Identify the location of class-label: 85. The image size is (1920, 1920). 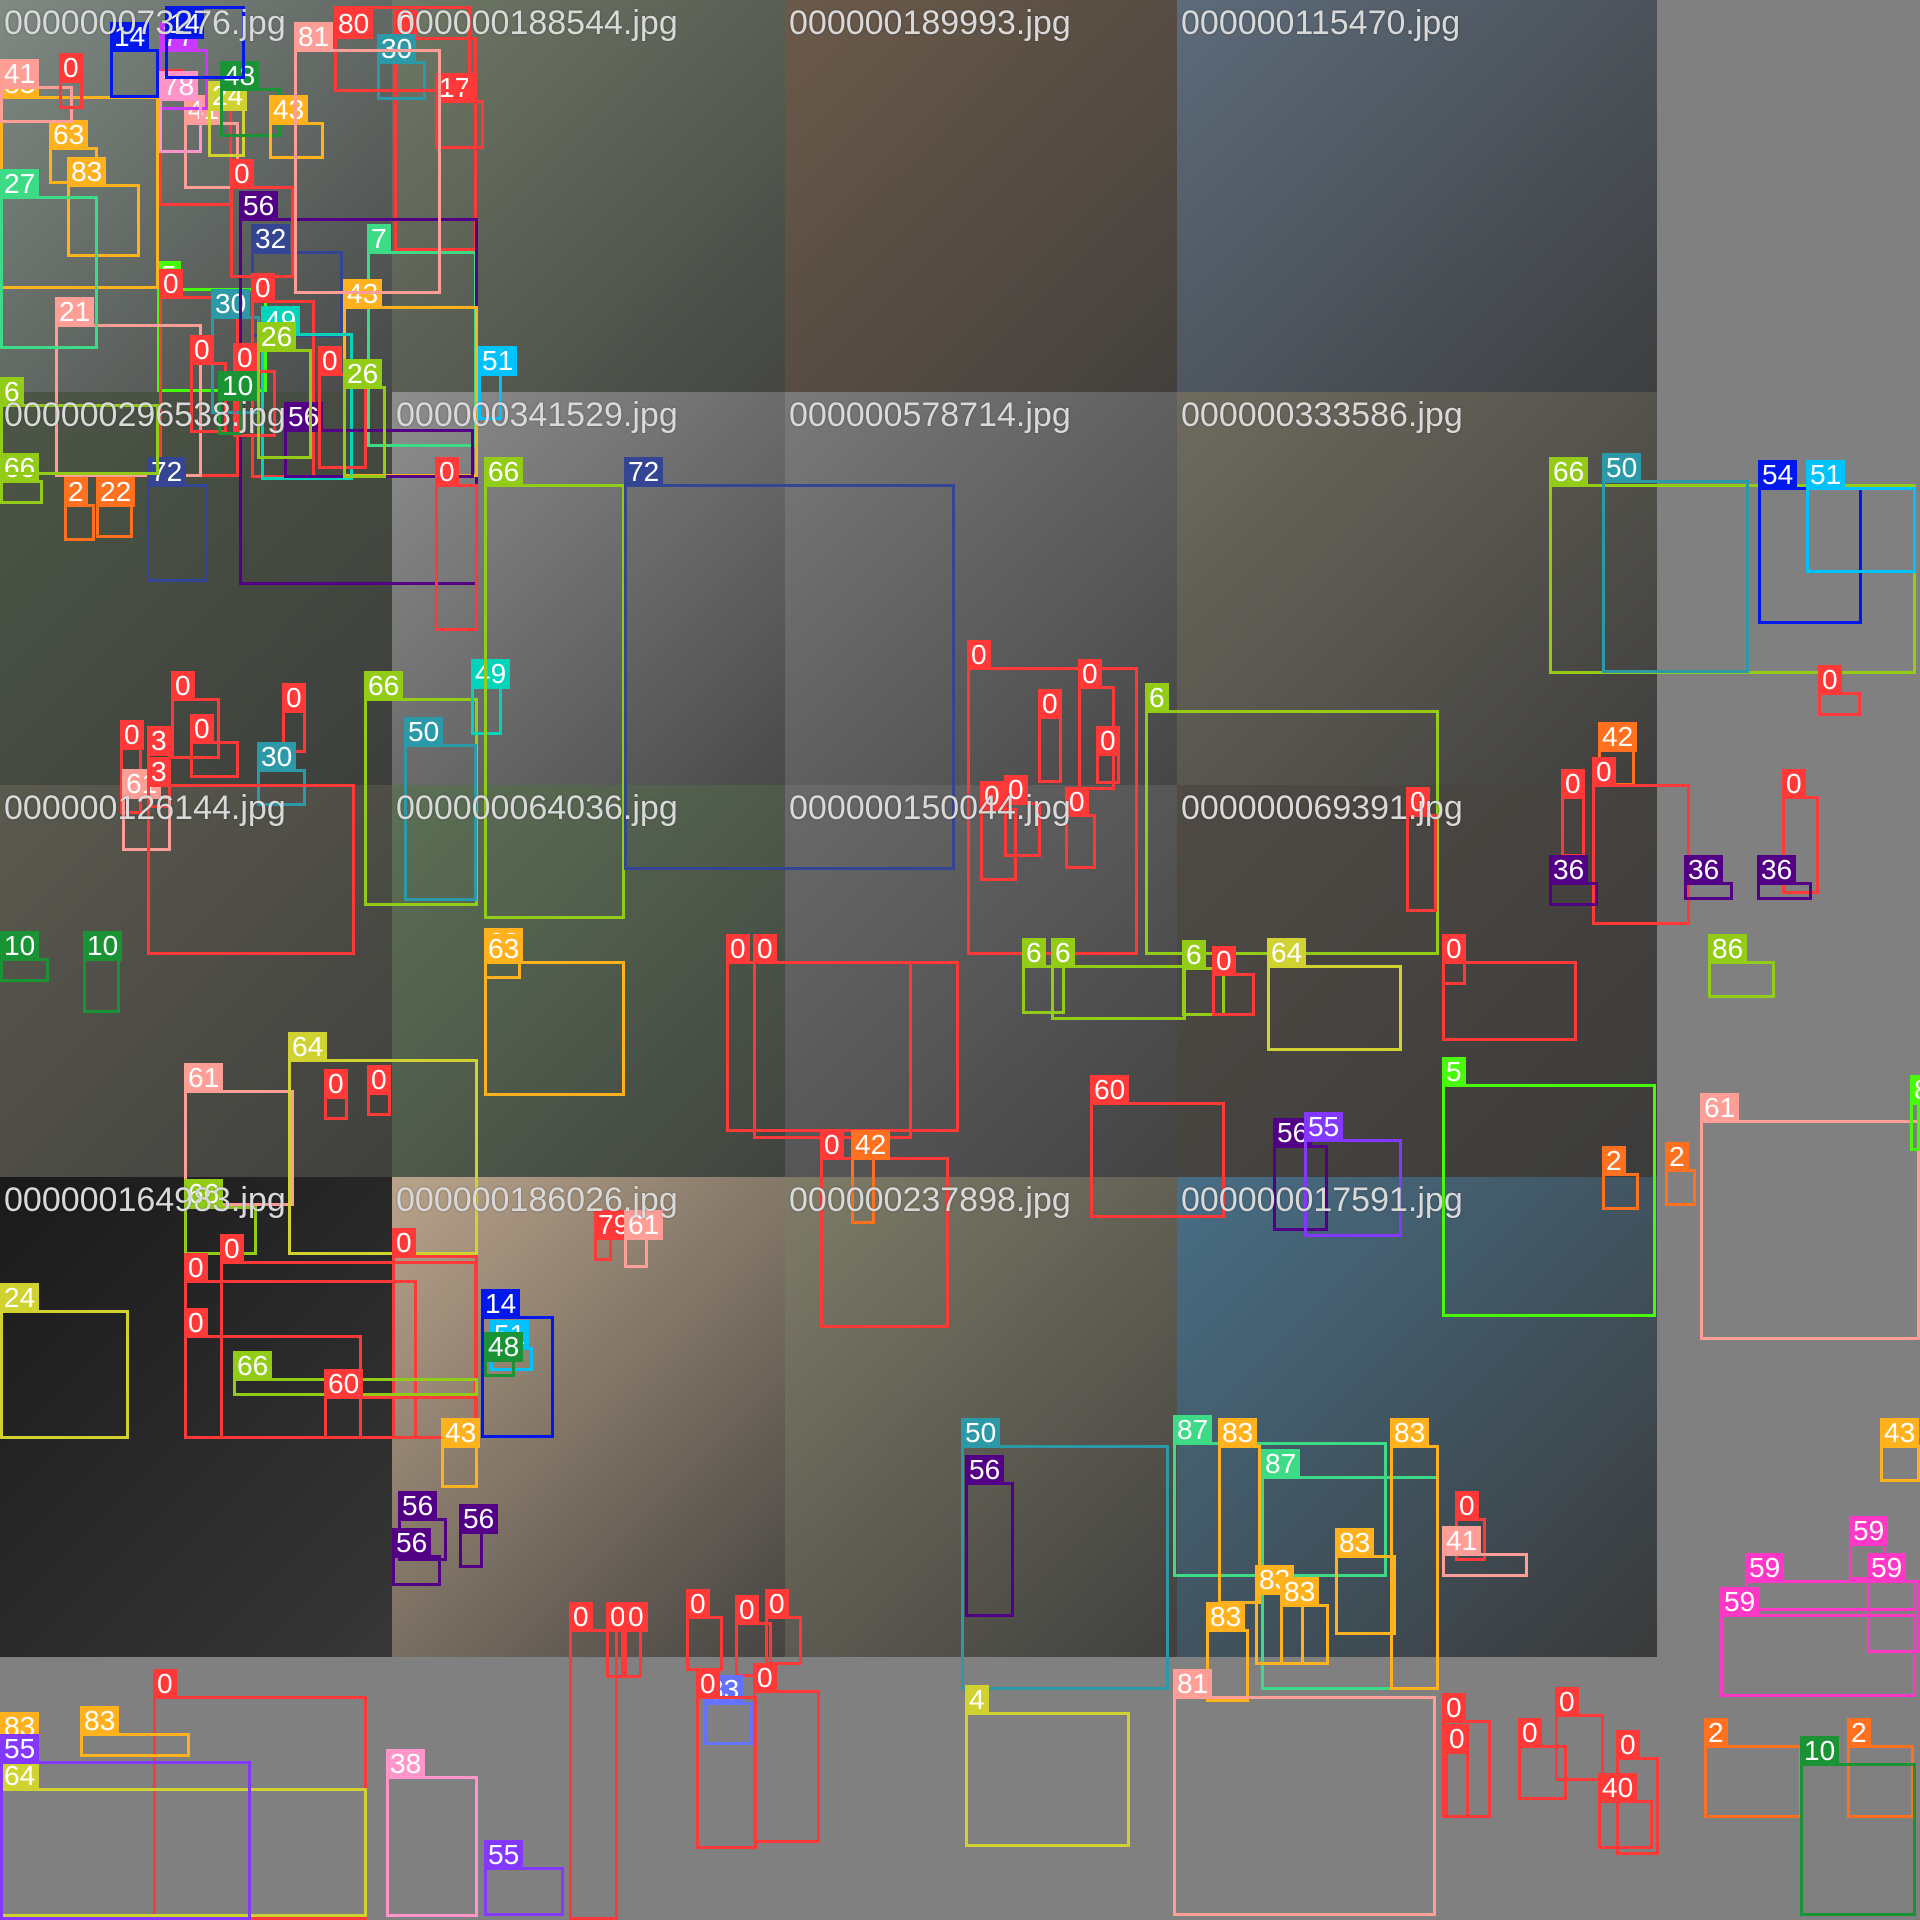
(1915, 1090).